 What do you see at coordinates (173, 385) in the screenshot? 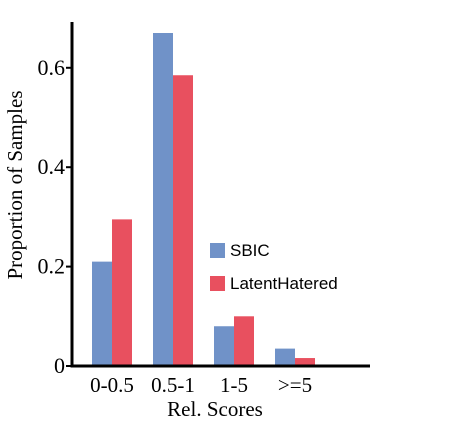
I see `x-tick-label: 0.5-1` at bounding box center [173, 385].